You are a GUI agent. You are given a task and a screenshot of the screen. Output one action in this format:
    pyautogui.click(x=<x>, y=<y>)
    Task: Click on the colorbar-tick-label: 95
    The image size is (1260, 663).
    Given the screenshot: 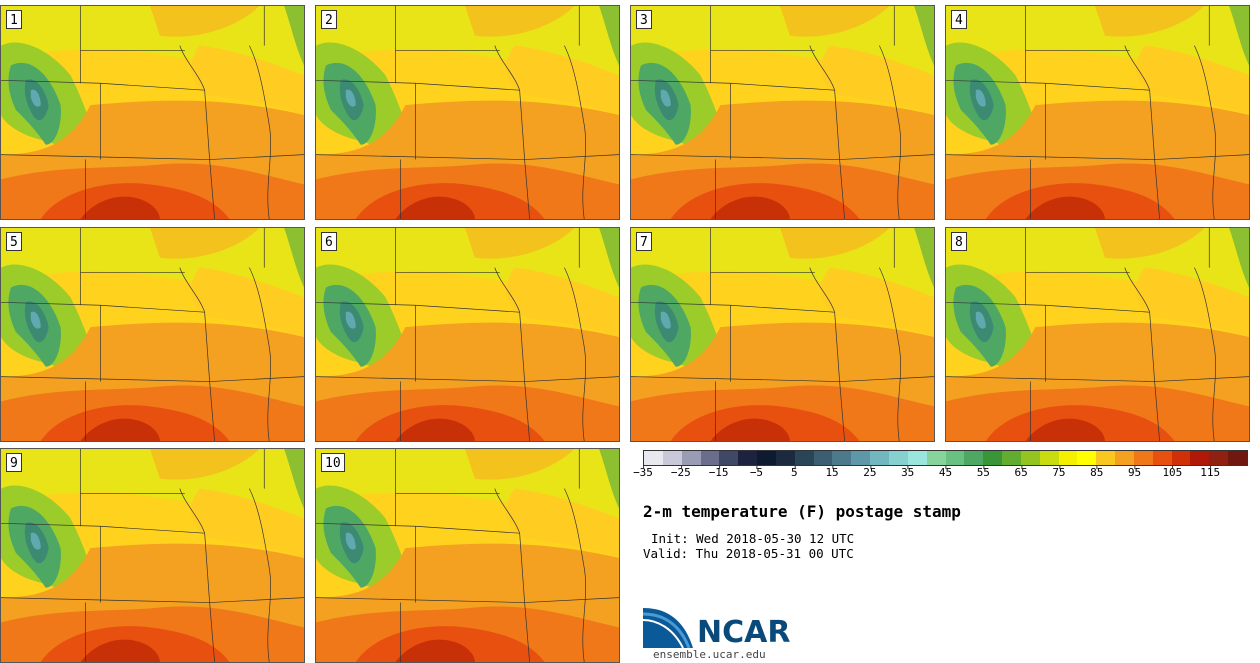 What is the action you would take?
    pyautogui.click(x=1134, y=472)
    